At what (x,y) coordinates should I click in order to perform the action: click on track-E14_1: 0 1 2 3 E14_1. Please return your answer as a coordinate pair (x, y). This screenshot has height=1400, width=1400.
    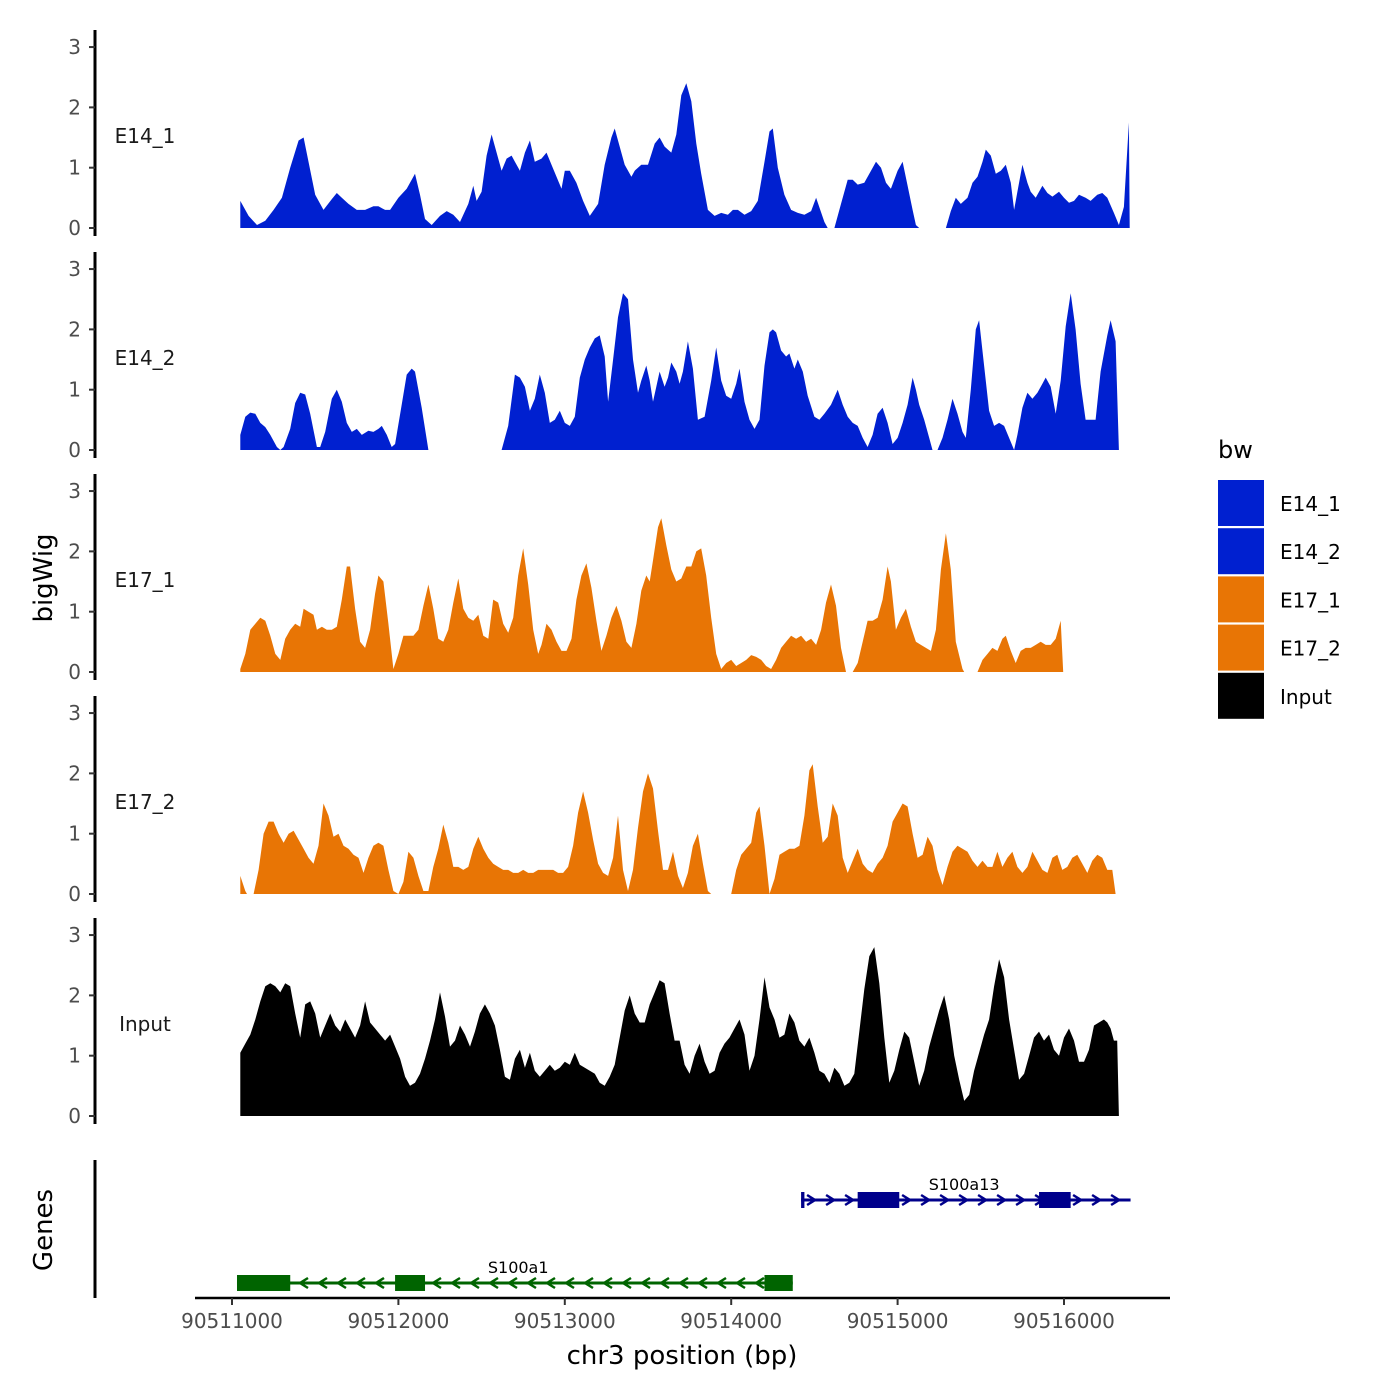
    Looking at the image, I should click on (599, 135).